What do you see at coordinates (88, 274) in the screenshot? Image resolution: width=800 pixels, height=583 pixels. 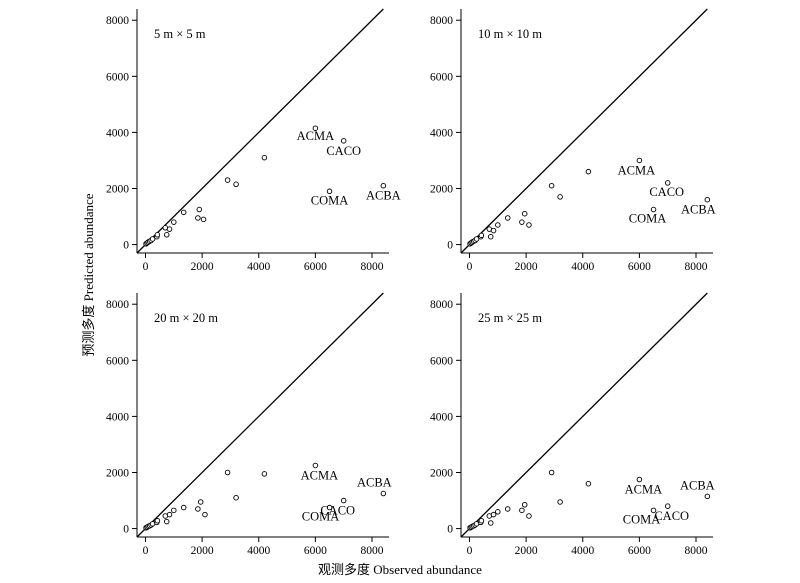 I see `y-axis-title: 预测多度 Predicted abundance` at bounding box center [88, 274].